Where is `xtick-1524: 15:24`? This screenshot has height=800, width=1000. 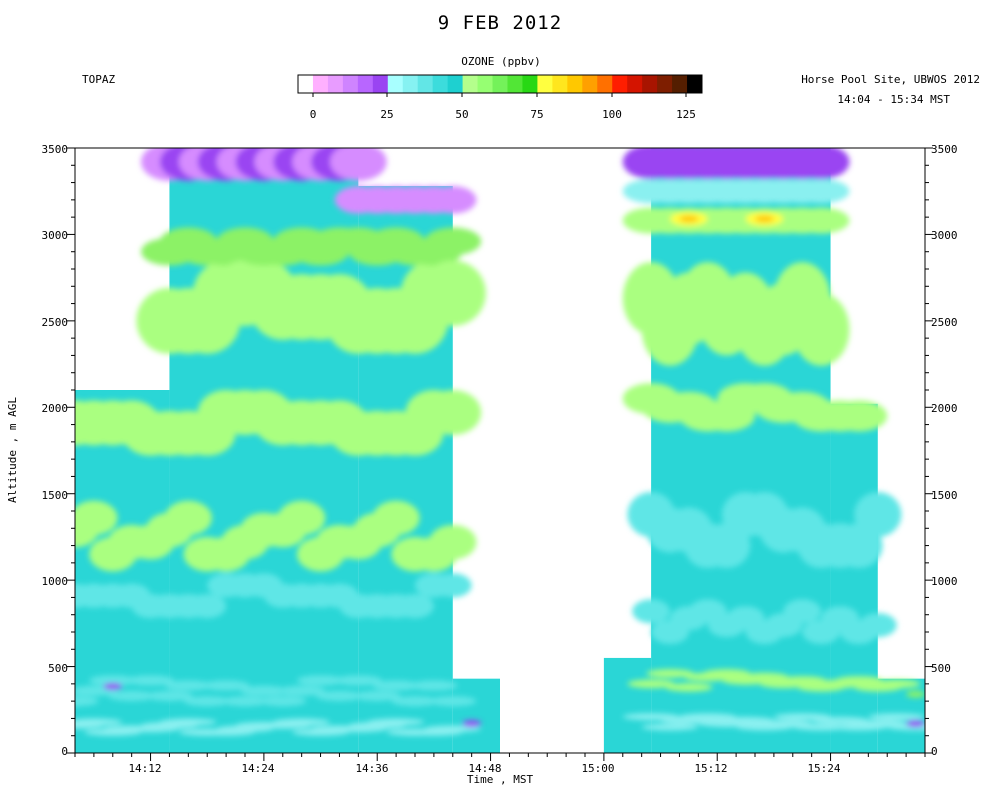 xtick-1524: 15:24 is located at coordinates (824, 768).